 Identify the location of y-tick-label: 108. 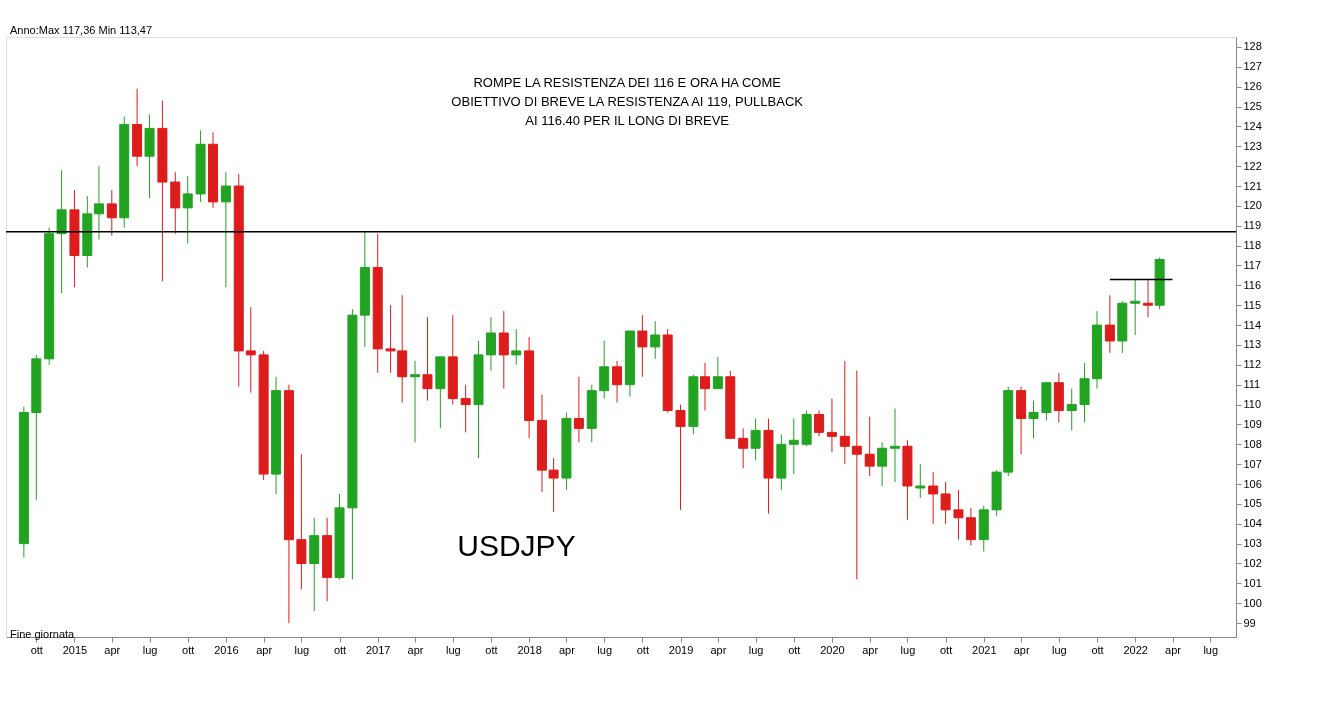
(1252, 443).